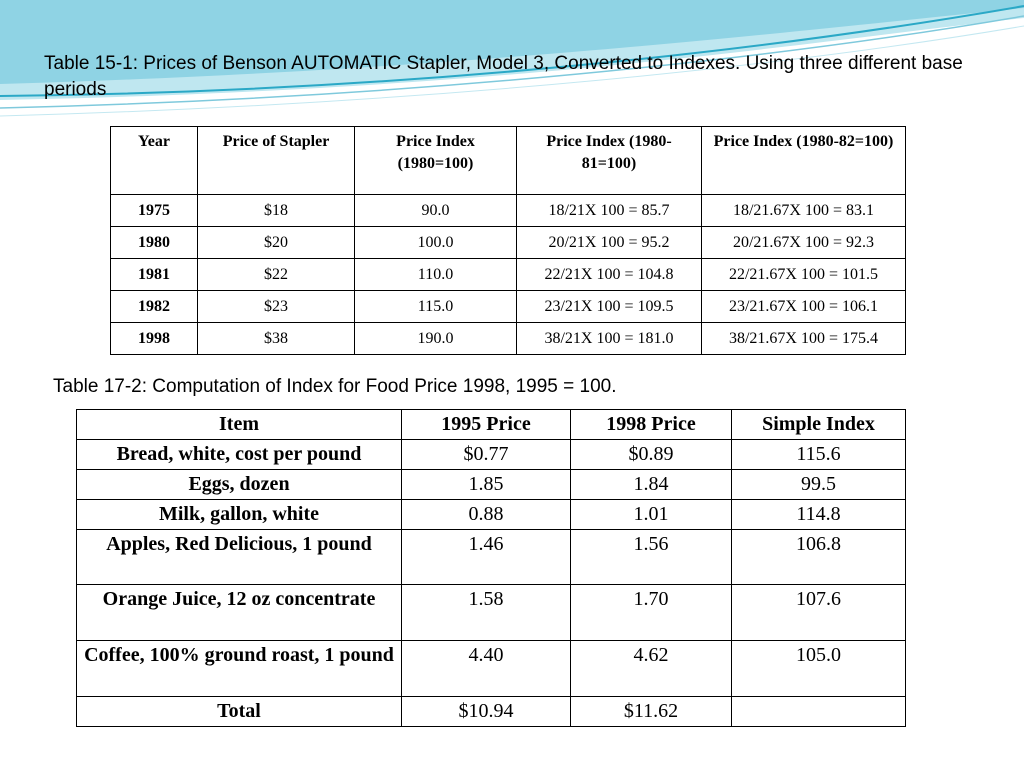  I want to click on cell-1995-price: $0.77, so click(486, 454).